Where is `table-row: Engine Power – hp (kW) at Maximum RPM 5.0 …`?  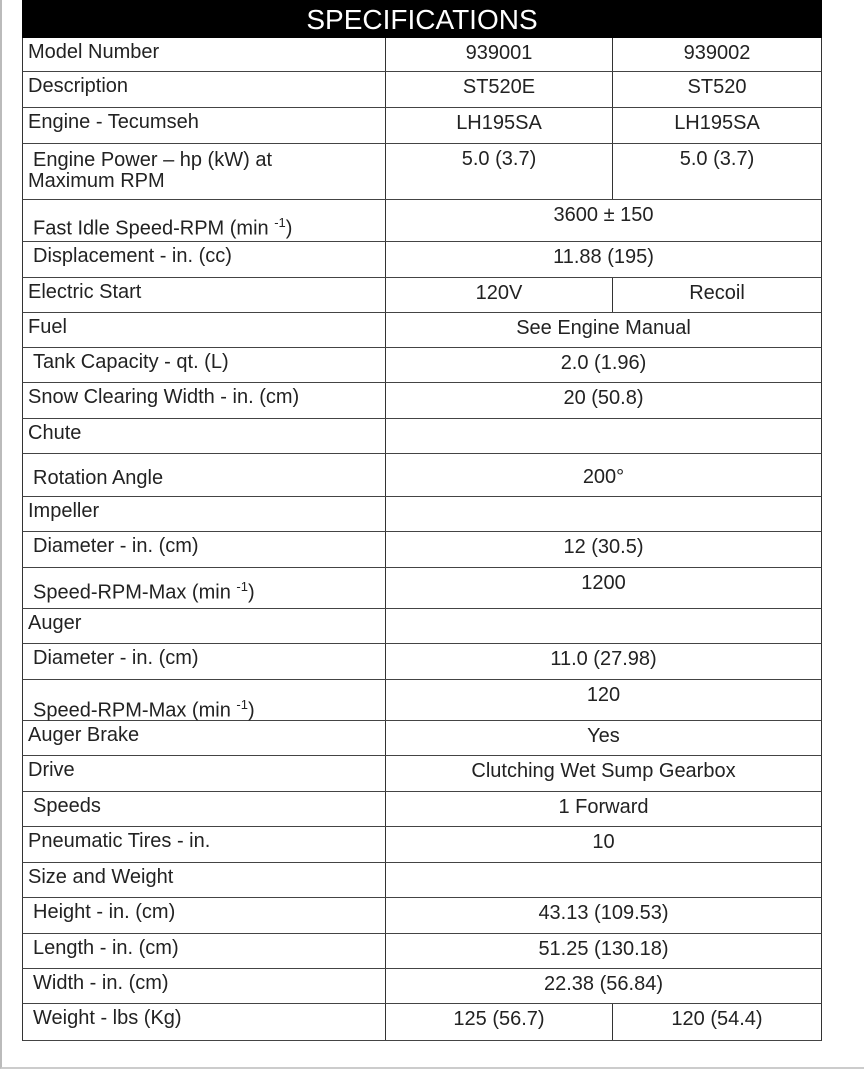 table-row: Engine Power – hp (kW) at Maximum RPM 5.0 … is located at coordinates (422, 172).